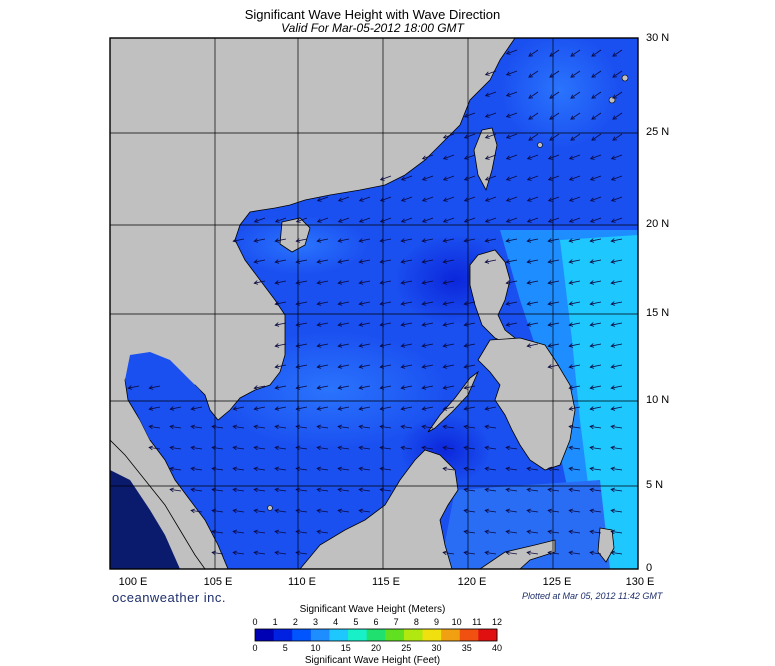 The image size is (775, 666). Describe the element at coordinates (133, 582) in the screenshot. I see `lon-label-100e: 100 E` at that location.